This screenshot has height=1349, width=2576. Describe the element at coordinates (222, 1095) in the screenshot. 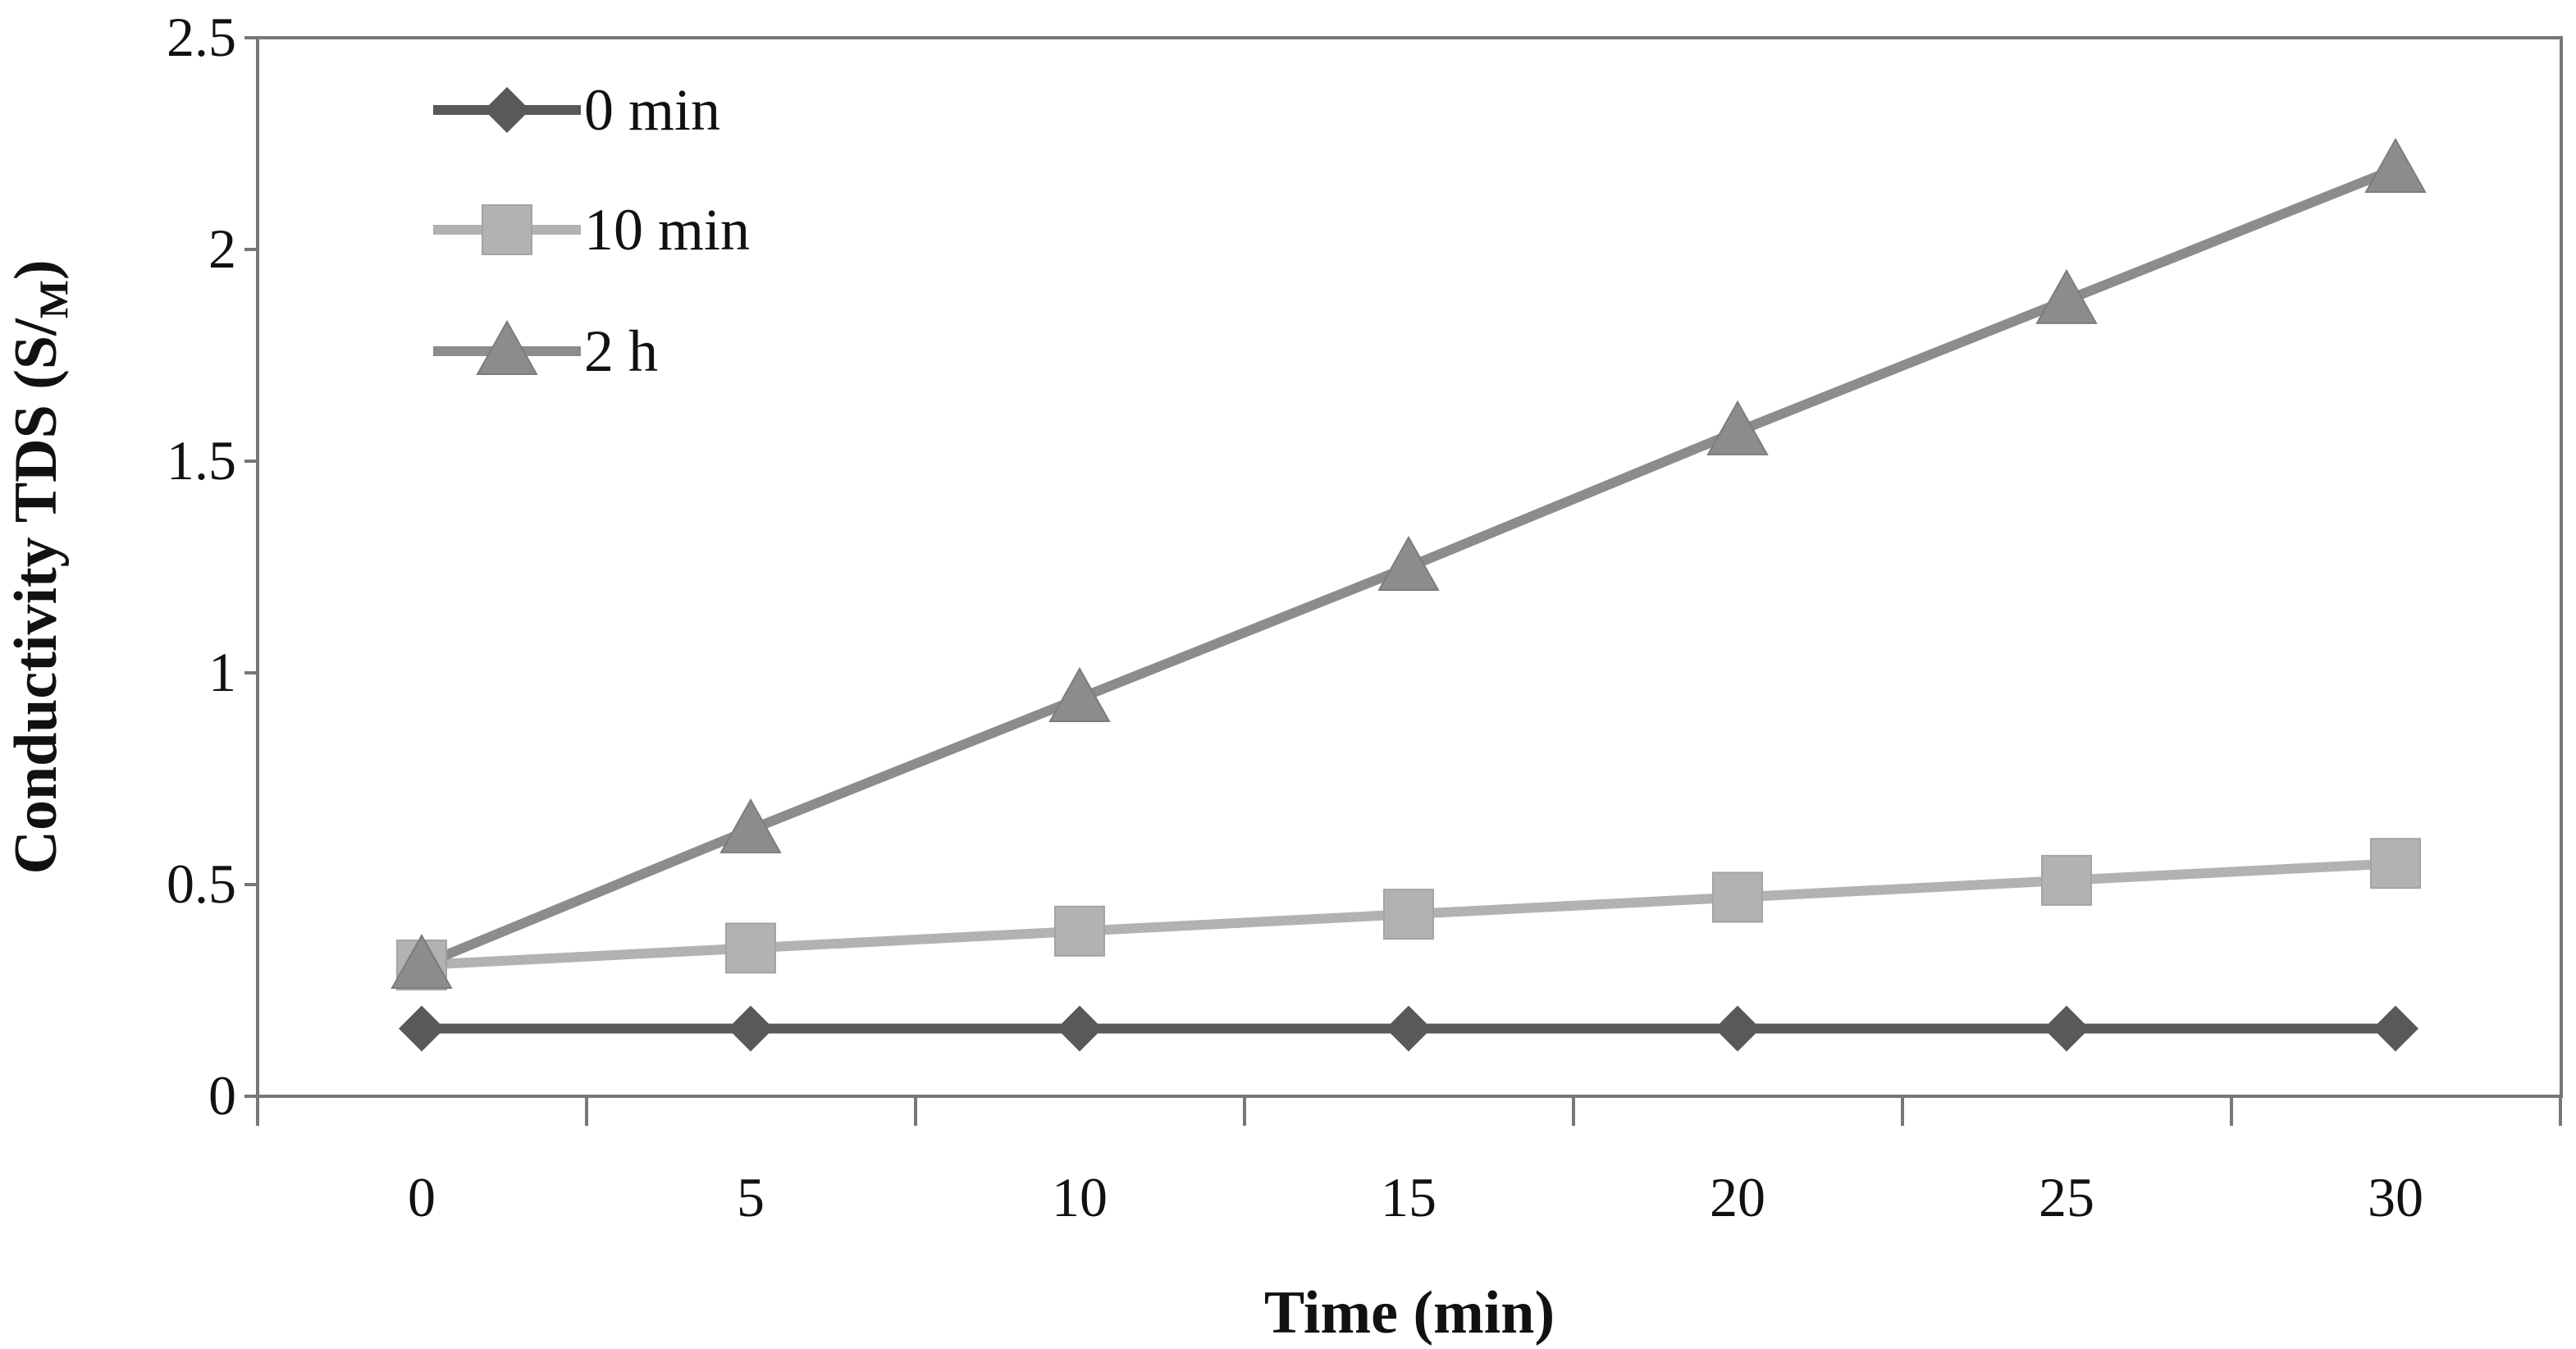

I see `y-tick-label: 0` at that location.